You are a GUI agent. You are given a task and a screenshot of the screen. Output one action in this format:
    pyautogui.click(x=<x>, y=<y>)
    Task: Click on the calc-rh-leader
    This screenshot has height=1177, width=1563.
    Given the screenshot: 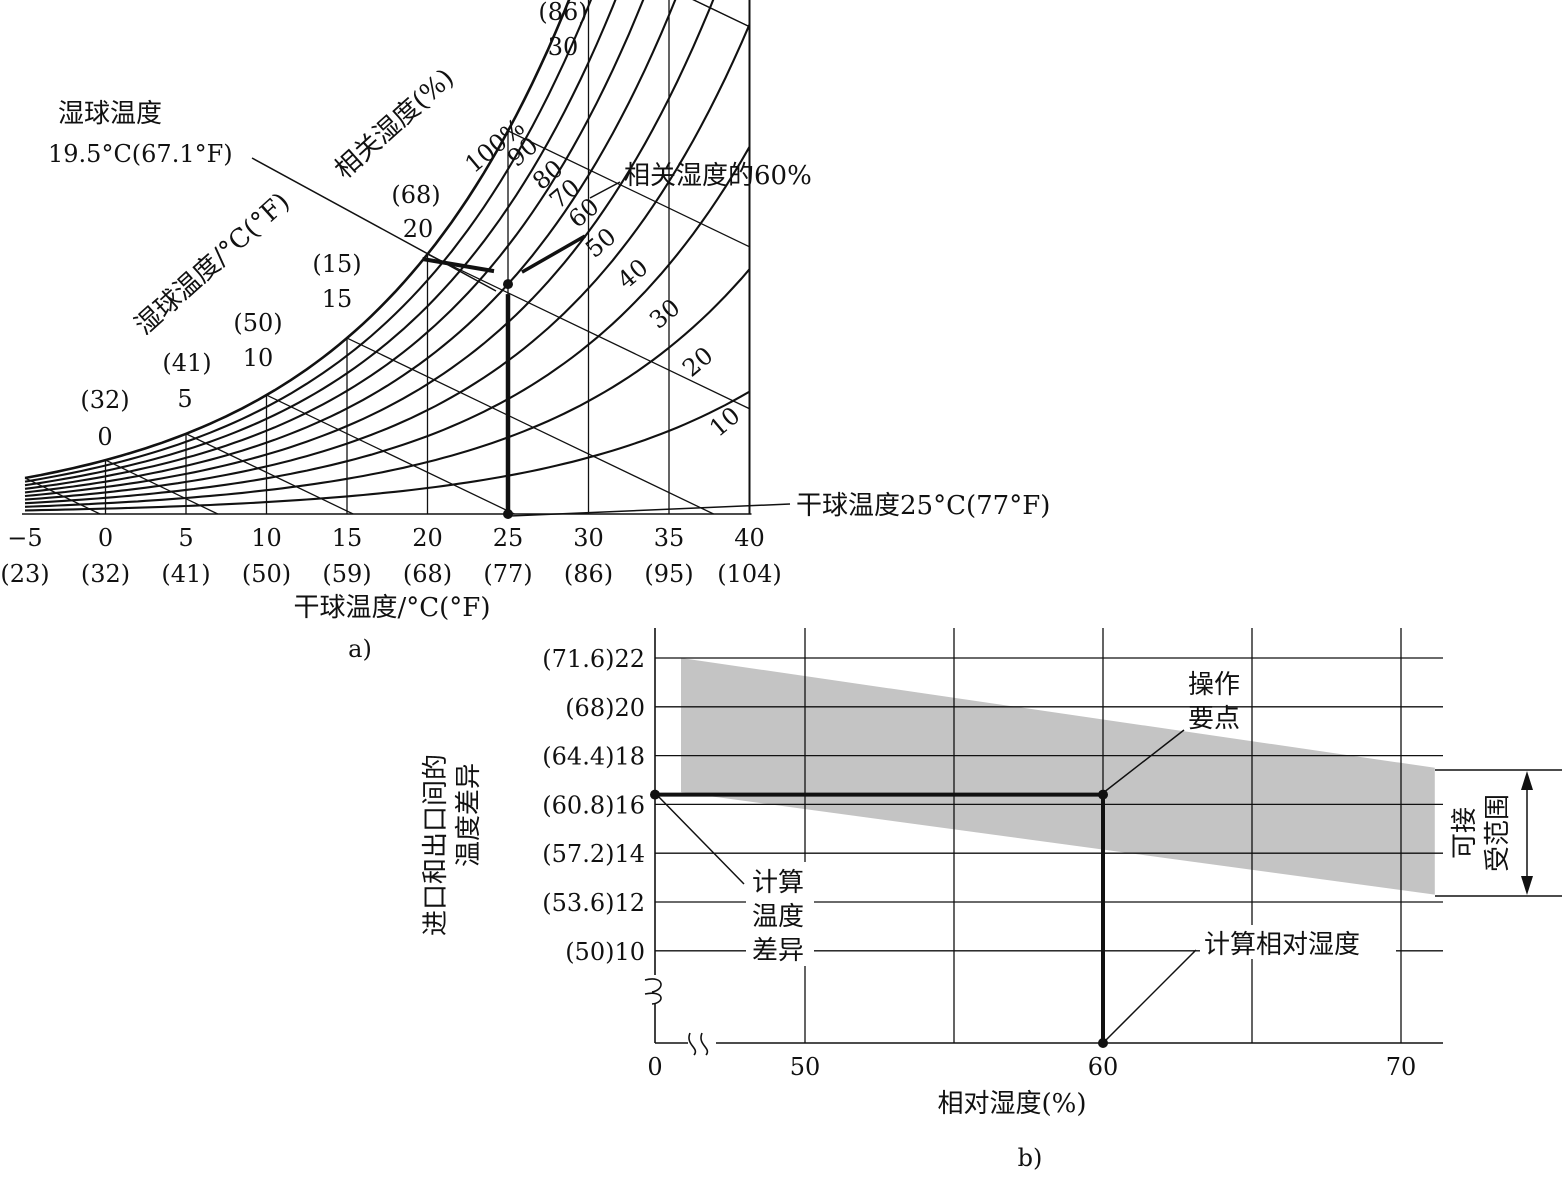 What is the action you would take?
    pyautogui.click(x=1149, y=996)
    